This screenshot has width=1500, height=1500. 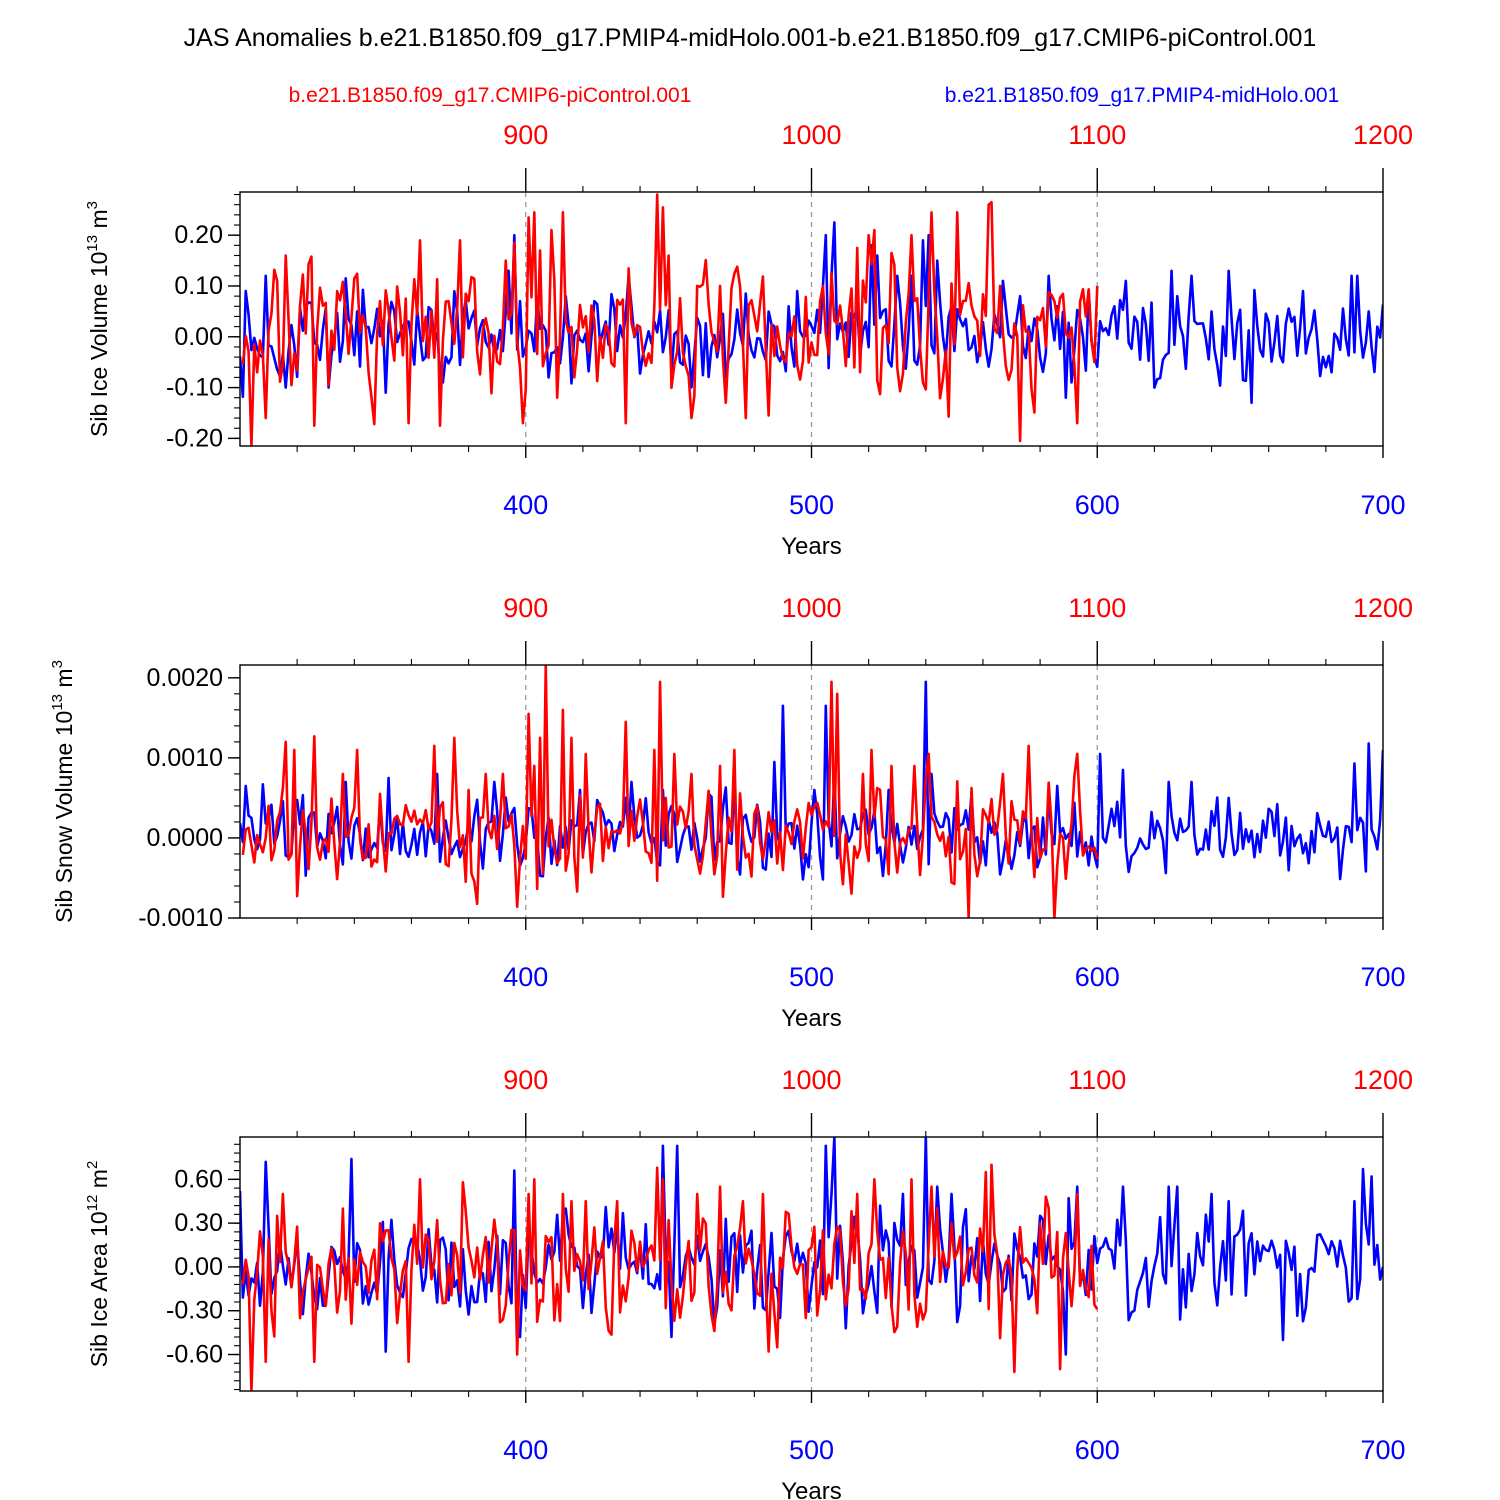 I want to click on y-tick-label: -0.60, so click(x=194, y=1355).